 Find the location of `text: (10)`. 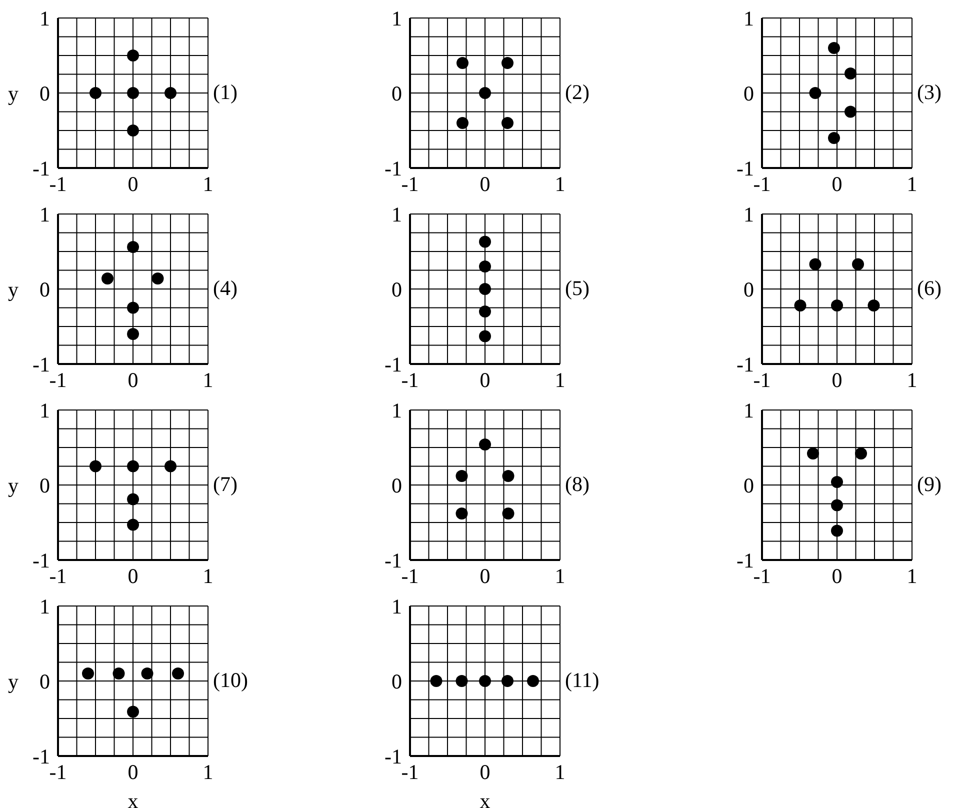

text: (10) is located at coordinates (230, 680).